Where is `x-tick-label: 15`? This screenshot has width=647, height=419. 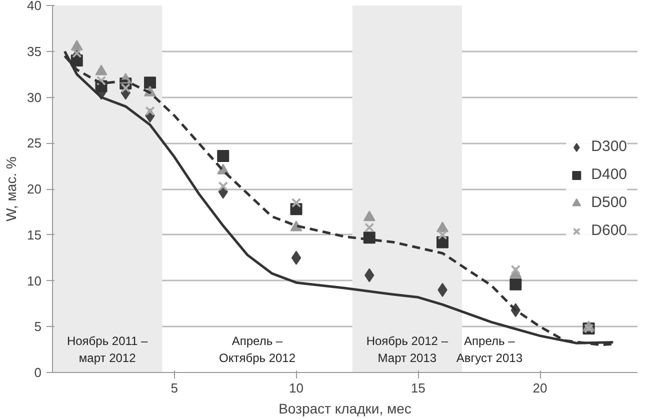
x-tick-label: 15 is located at coordinates (418, 388).